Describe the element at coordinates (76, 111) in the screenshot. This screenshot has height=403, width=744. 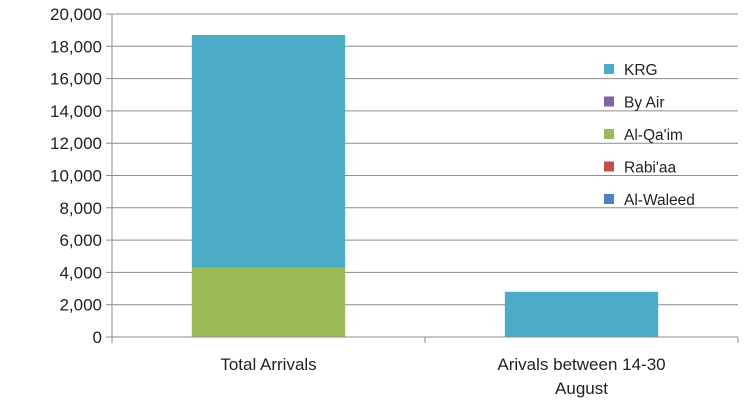
I see `y-tick-label: 14,000` at that location.